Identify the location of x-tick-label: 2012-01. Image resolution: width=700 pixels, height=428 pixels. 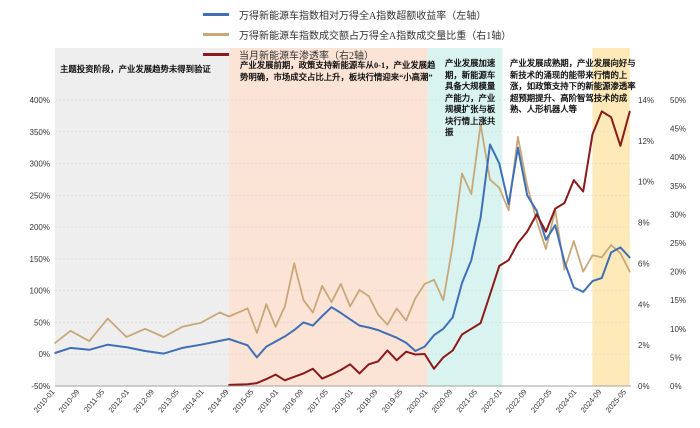
(119, 401).